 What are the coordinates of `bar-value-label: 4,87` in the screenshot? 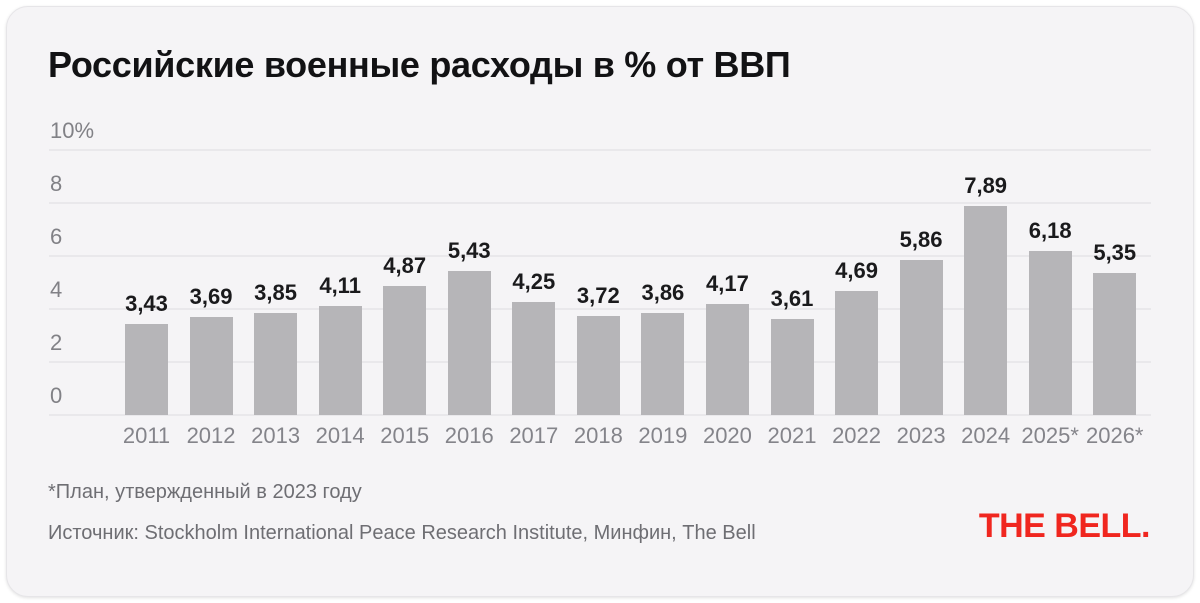 It's located at (405, 265).